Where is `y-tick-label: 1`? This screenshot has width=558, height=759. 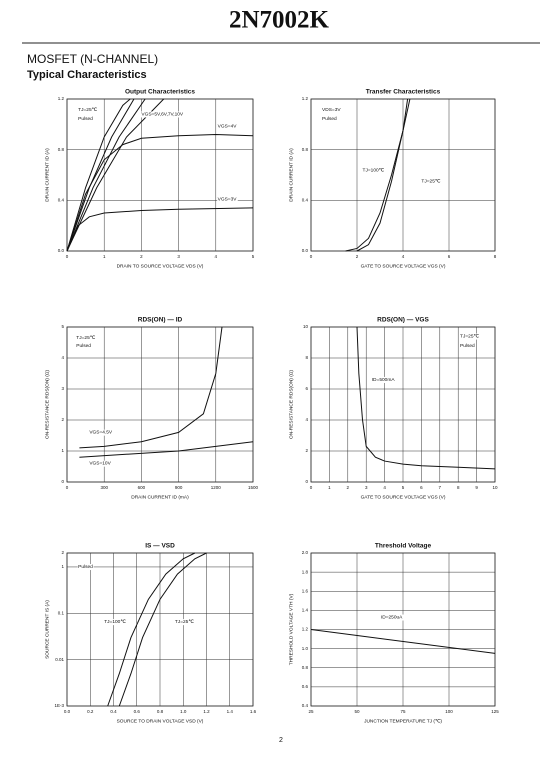
y-tick-label: 1 is located at coordinates (62, 450).